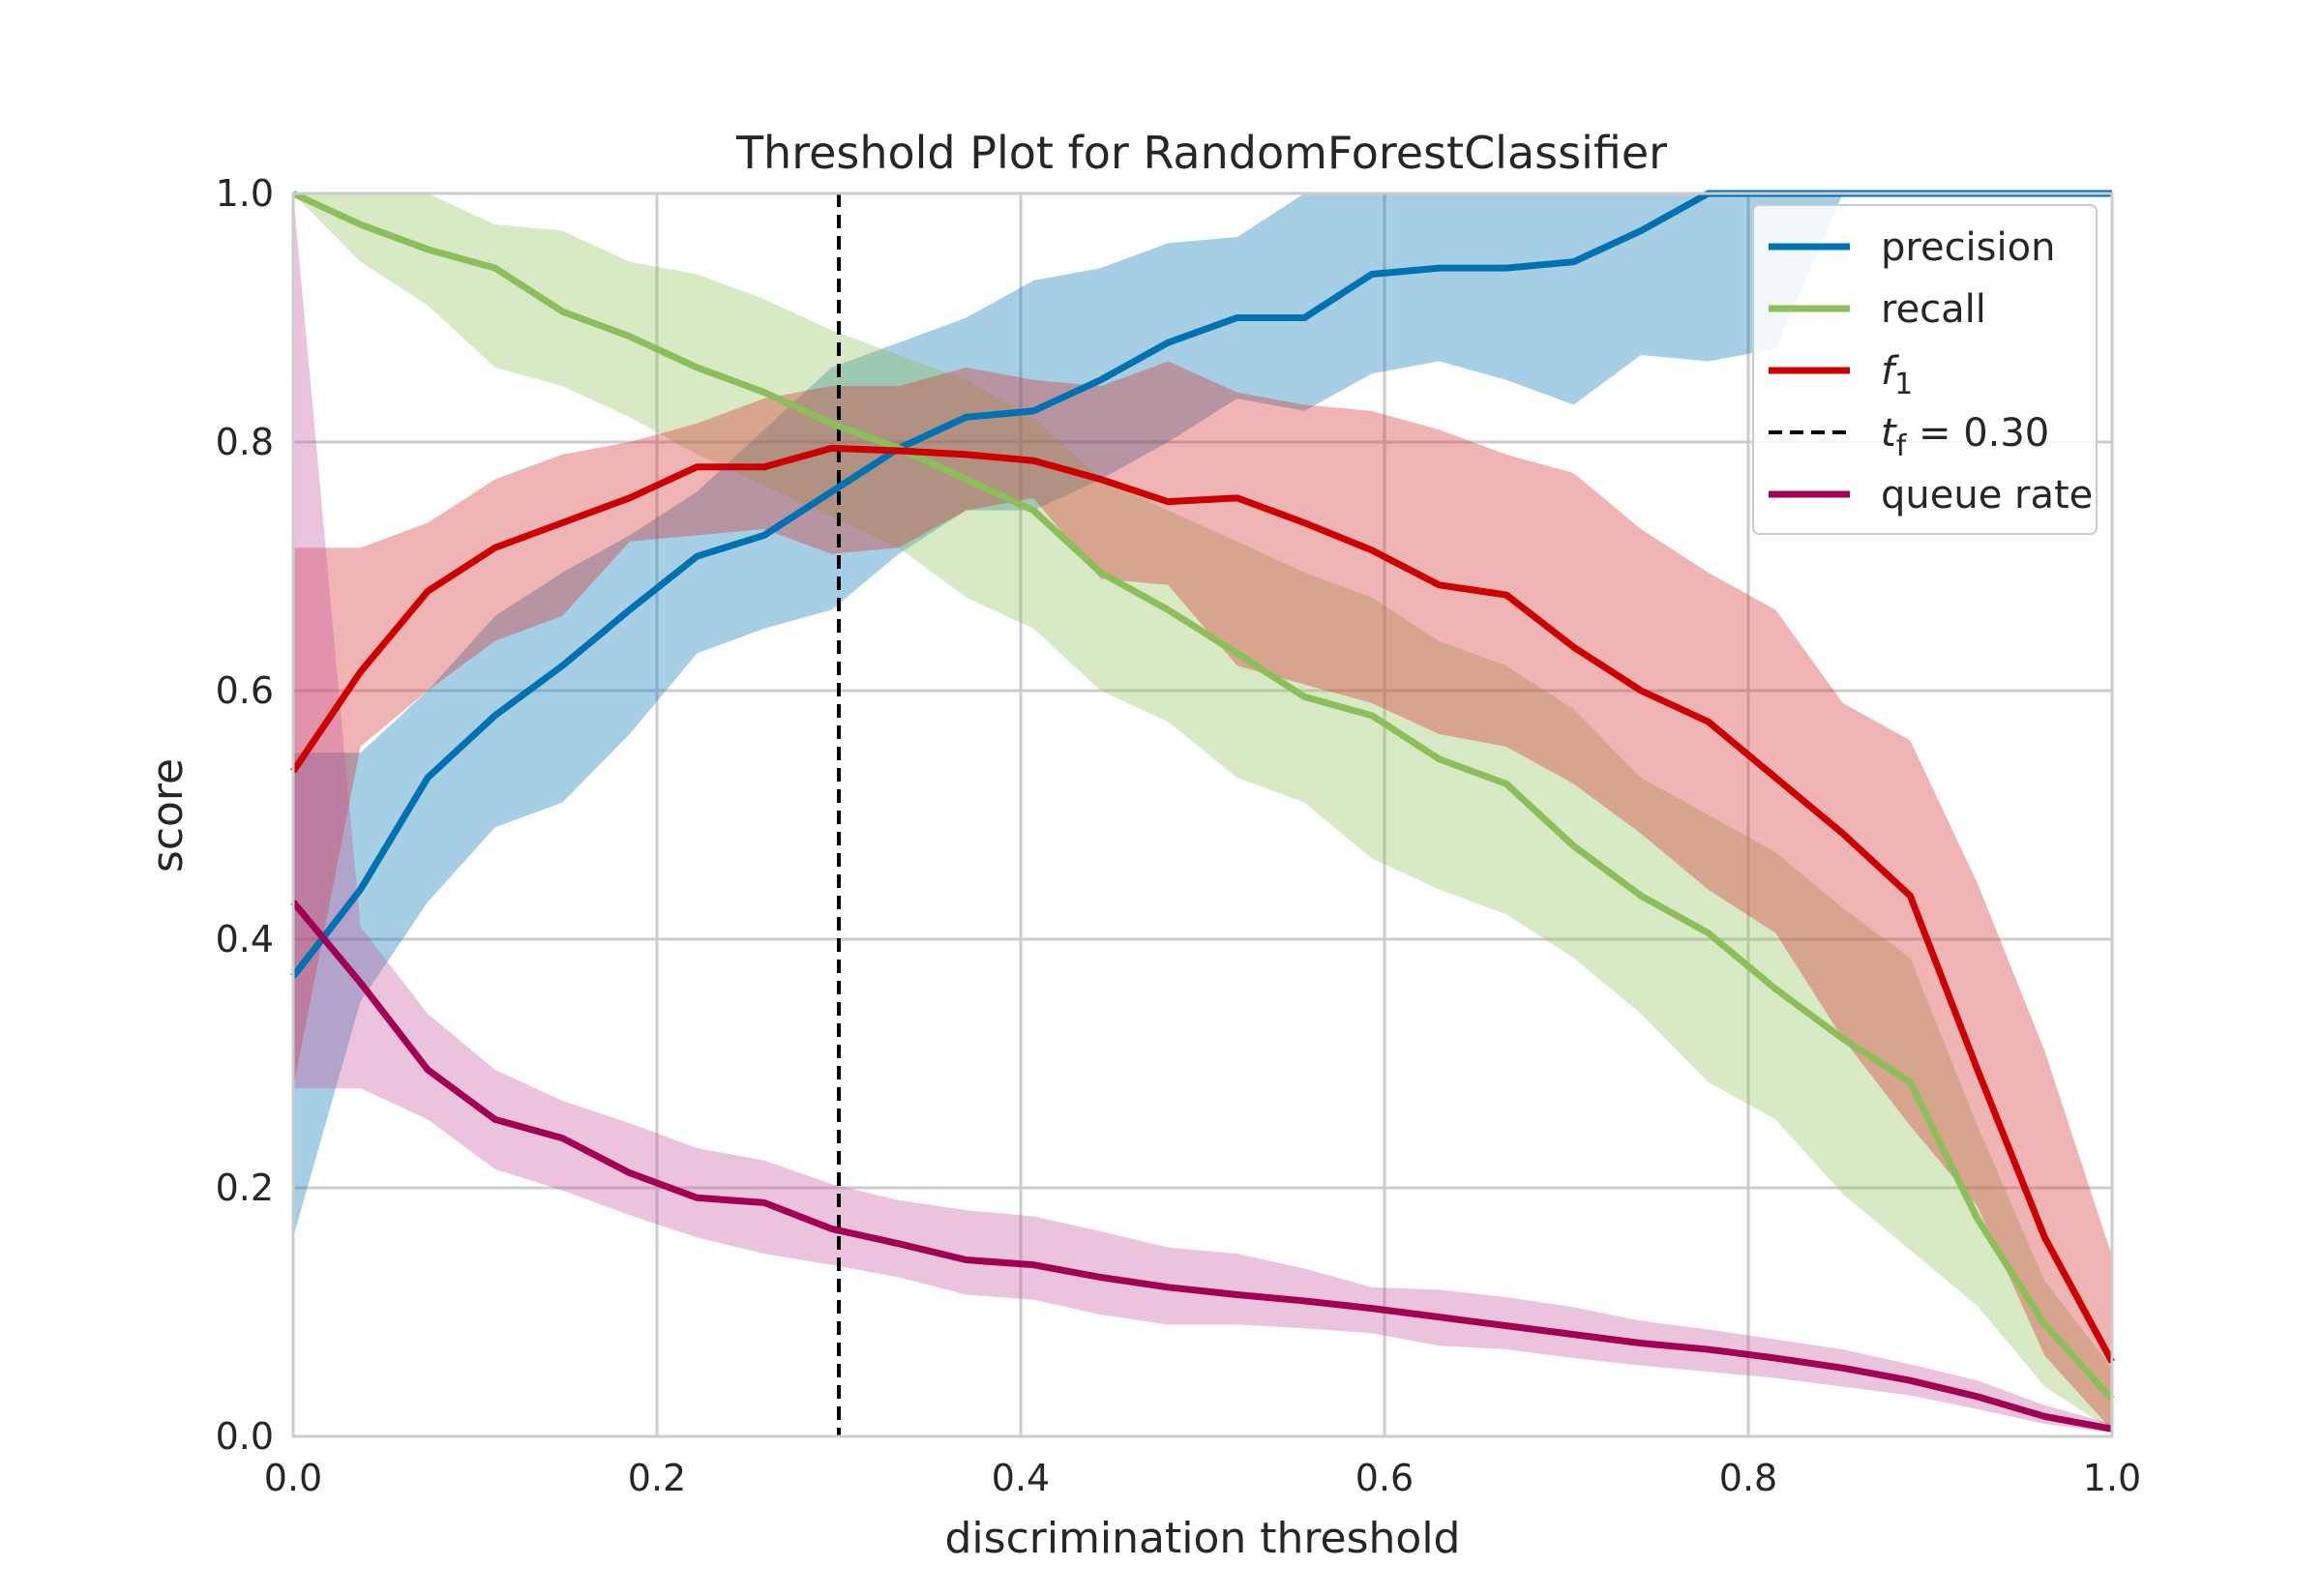  What do you see at coordinates (1021, 1478) in the screenshot?
I see `x-tick-label: 0.4` at bounding box center [1021, 1478].